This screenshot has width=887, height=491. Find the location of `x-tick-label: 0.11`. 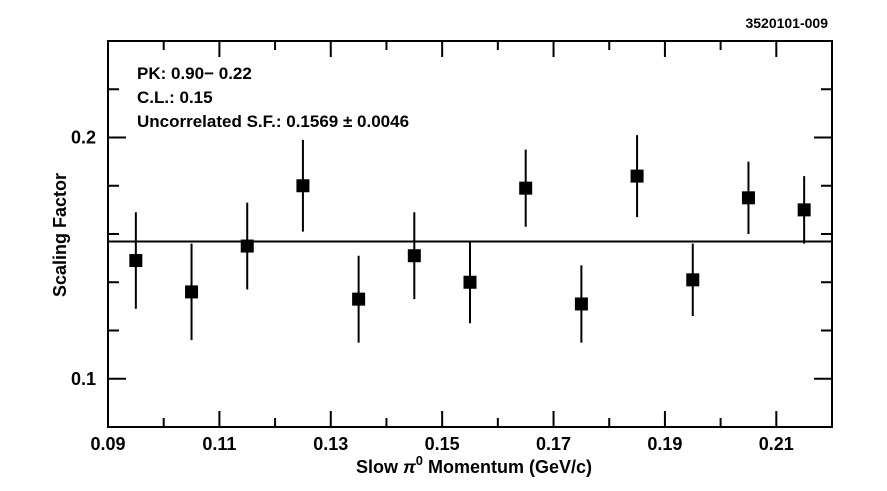

x-tick-label: 0.11 is located at coordinates (219, 444).